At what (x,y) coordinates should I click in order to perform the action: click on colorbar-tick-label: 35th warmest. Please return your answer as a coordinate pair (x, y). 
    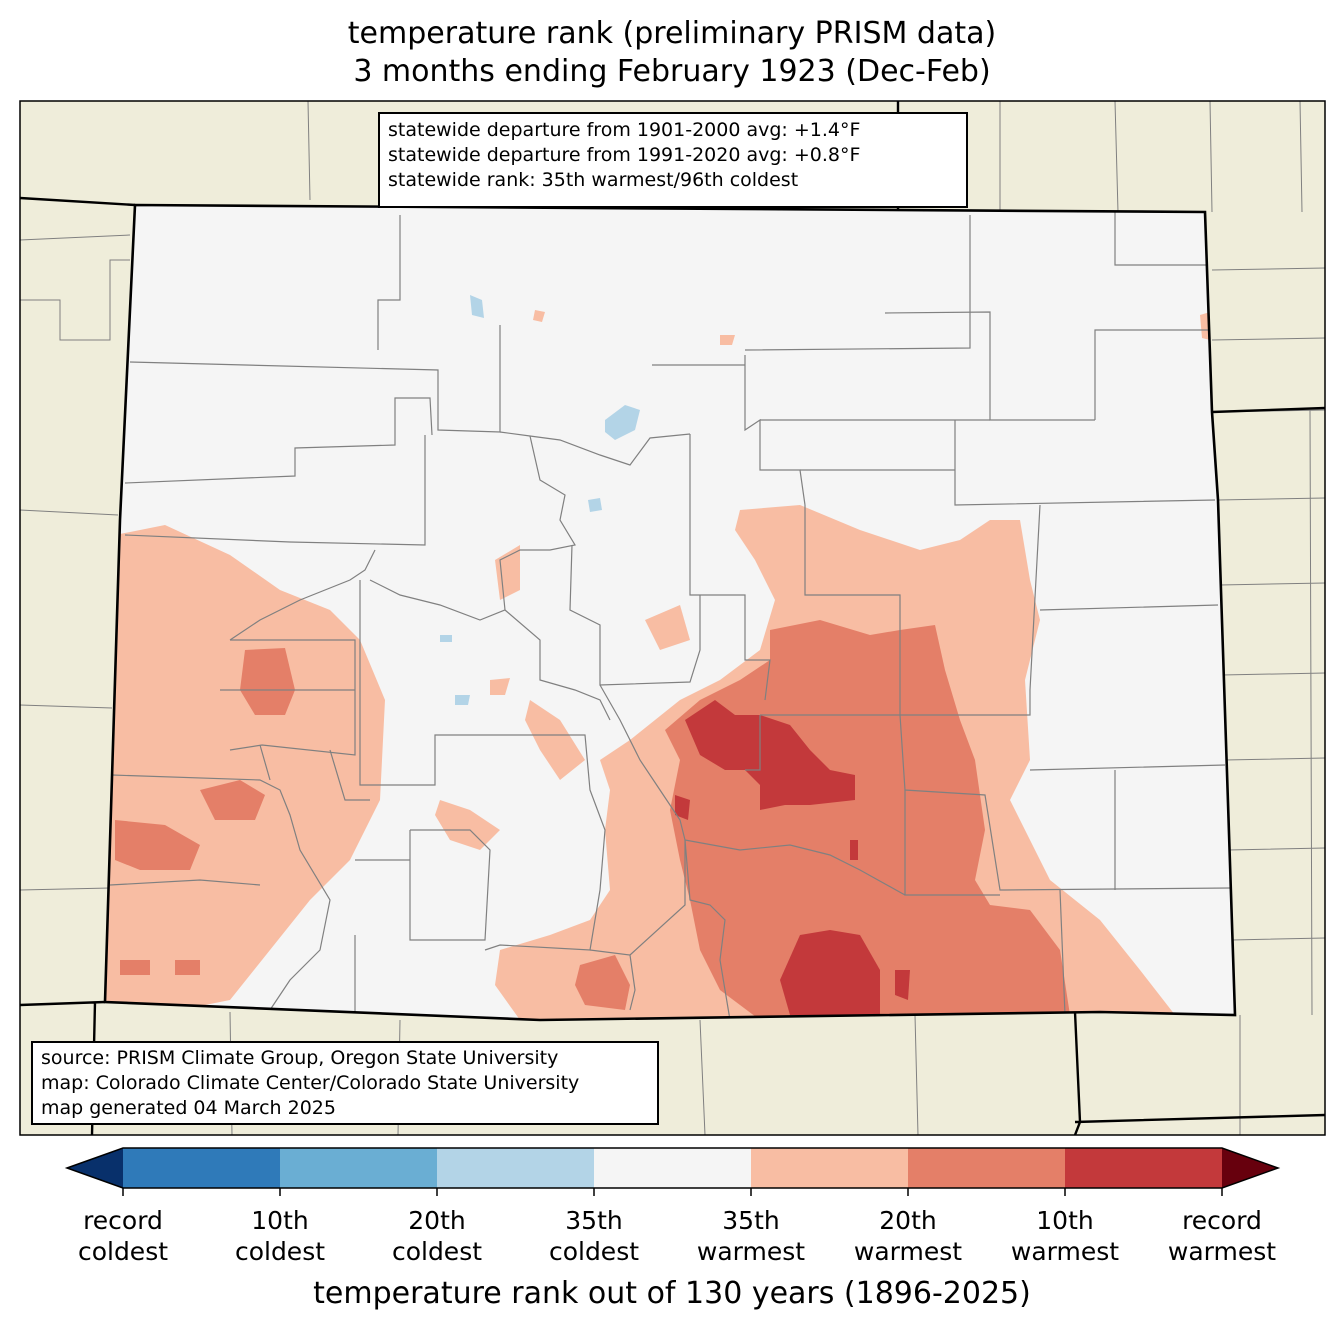
    Looking at the image, I should click on (751, 1236).